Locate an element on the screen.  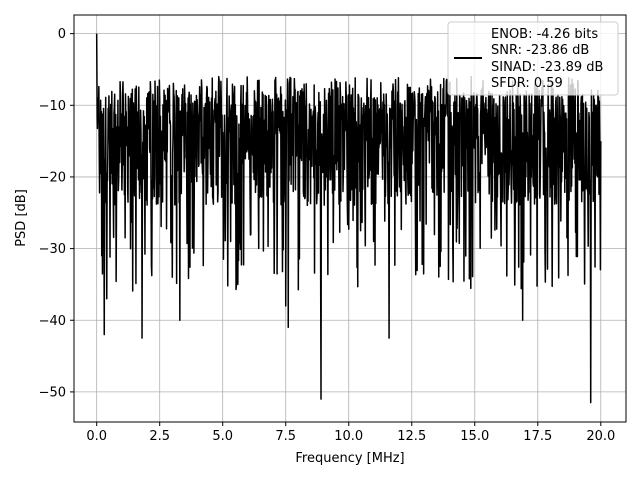
x-tick-label: 20.0 is located at coordinates (600, 436).